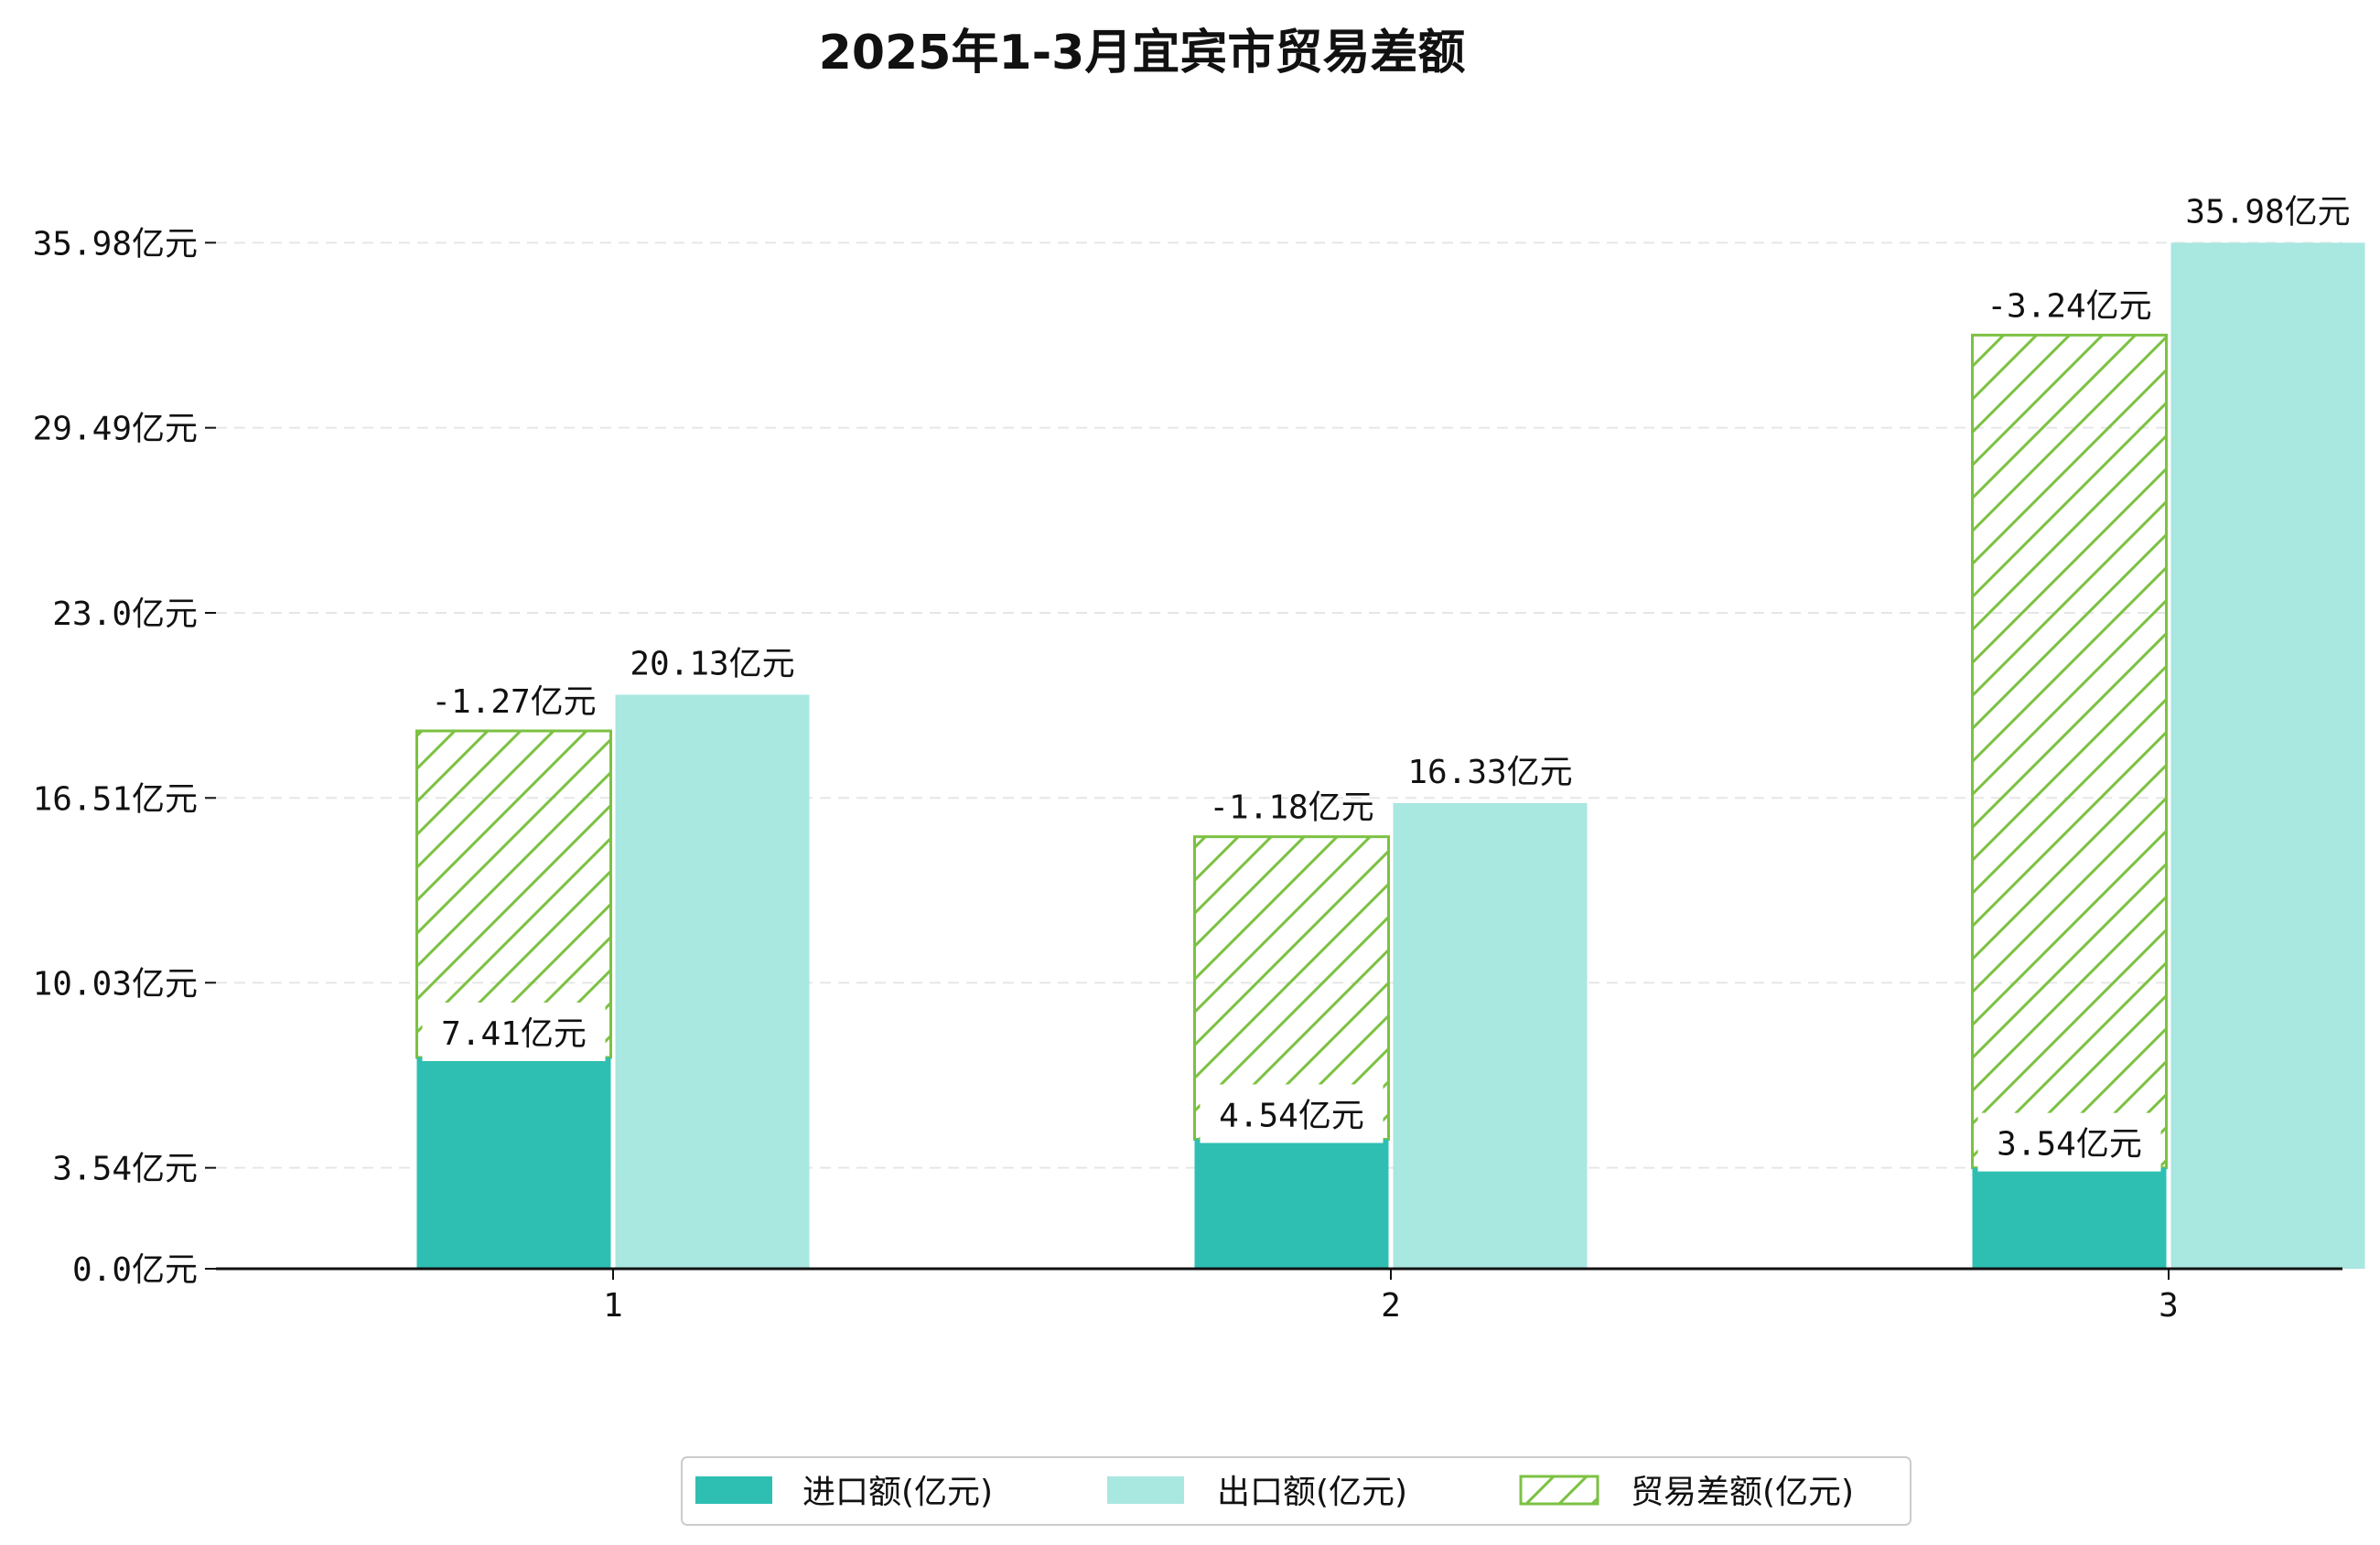 The width and height of the screenshot is (2380, 1545). Describe the element at coordinates (1145, 1490) in the screenshot. I see `legend-swatch-export` at that location.